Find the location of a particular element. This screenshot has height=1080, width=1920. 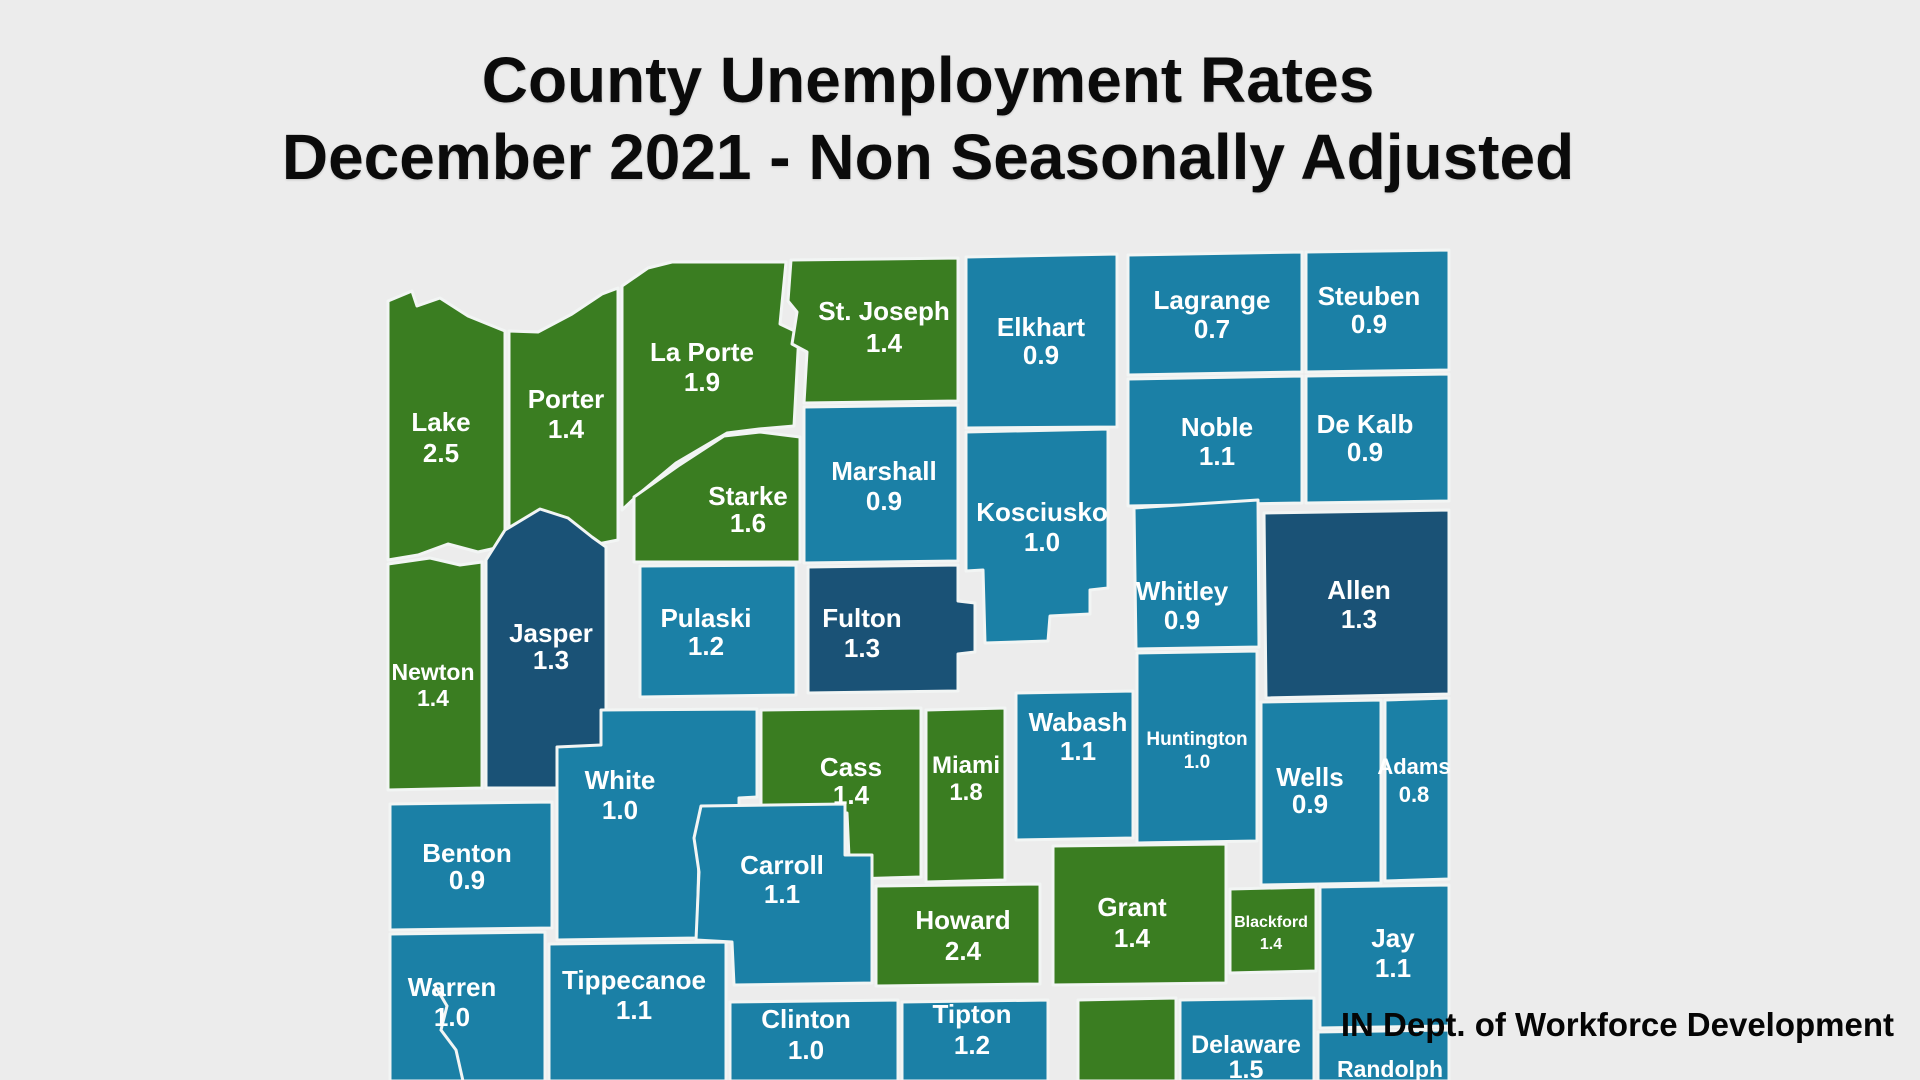

county-name-benton: Benton is located at coordinates (467, 853).